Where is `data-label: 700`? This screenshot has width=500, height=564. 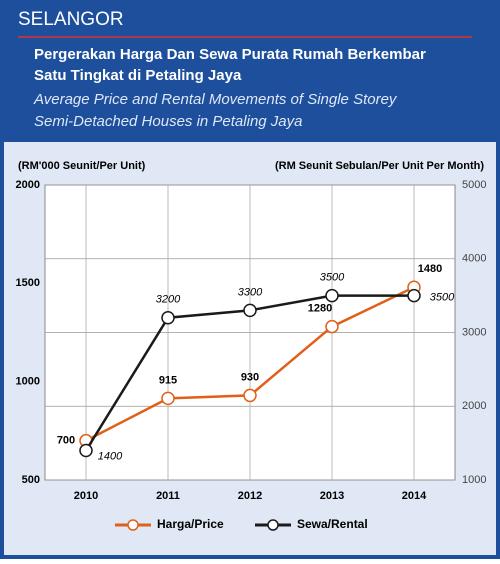
data-label: 700 is located at coordinates (66, 441).